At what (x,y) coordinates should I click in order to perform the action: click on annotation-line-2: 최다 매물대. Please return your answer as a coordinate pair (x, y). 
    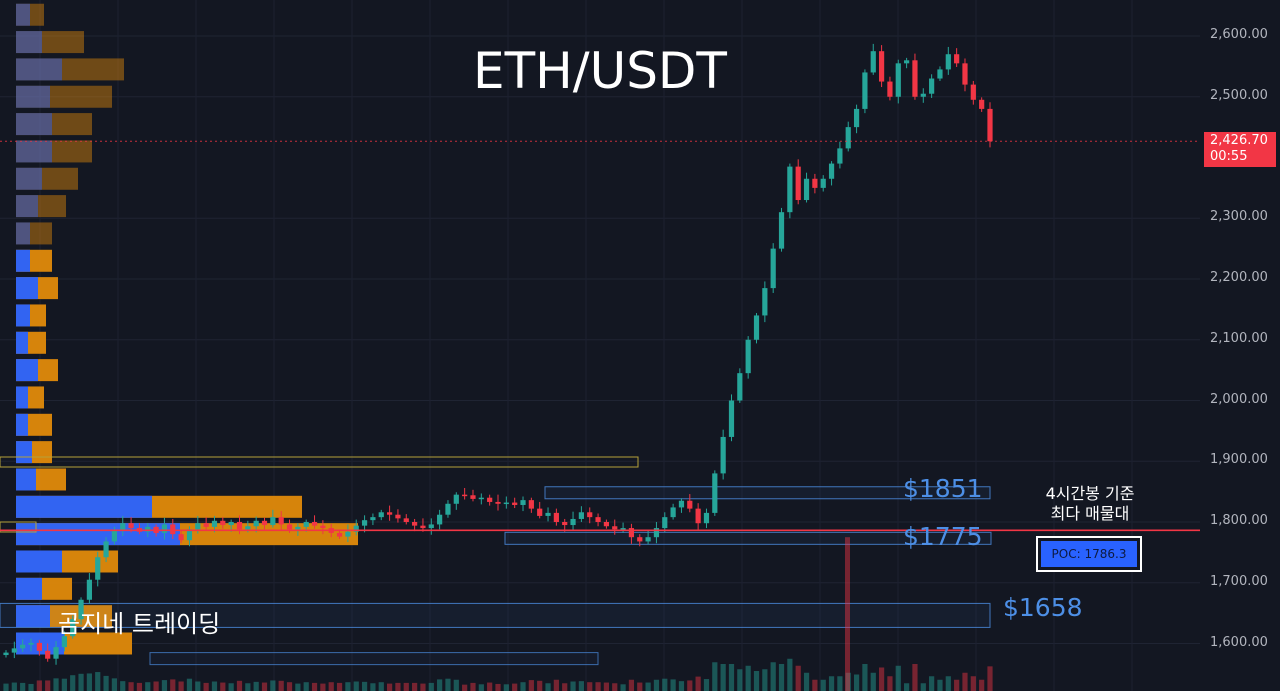
    Looking at the image, I should click on (1090, 513).